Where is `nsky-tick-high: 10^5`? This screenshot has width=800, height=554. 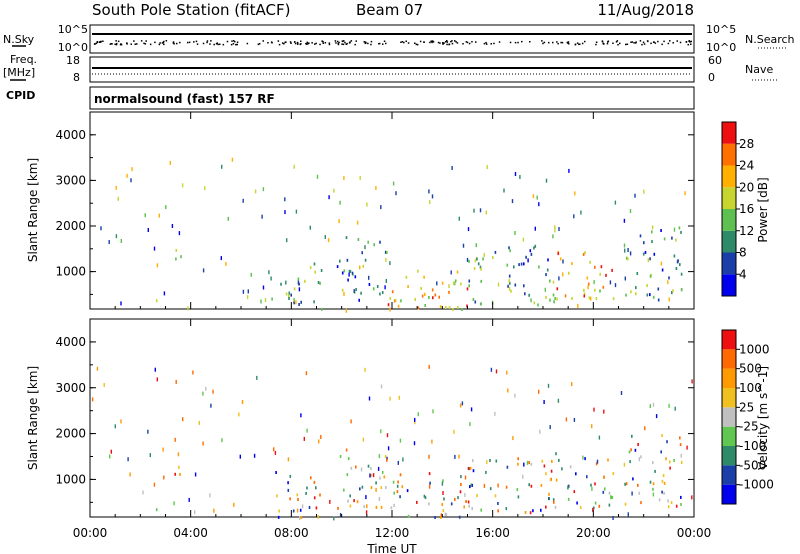 nsky-tick-high: 10^5 is located at coordinates (73, 29).